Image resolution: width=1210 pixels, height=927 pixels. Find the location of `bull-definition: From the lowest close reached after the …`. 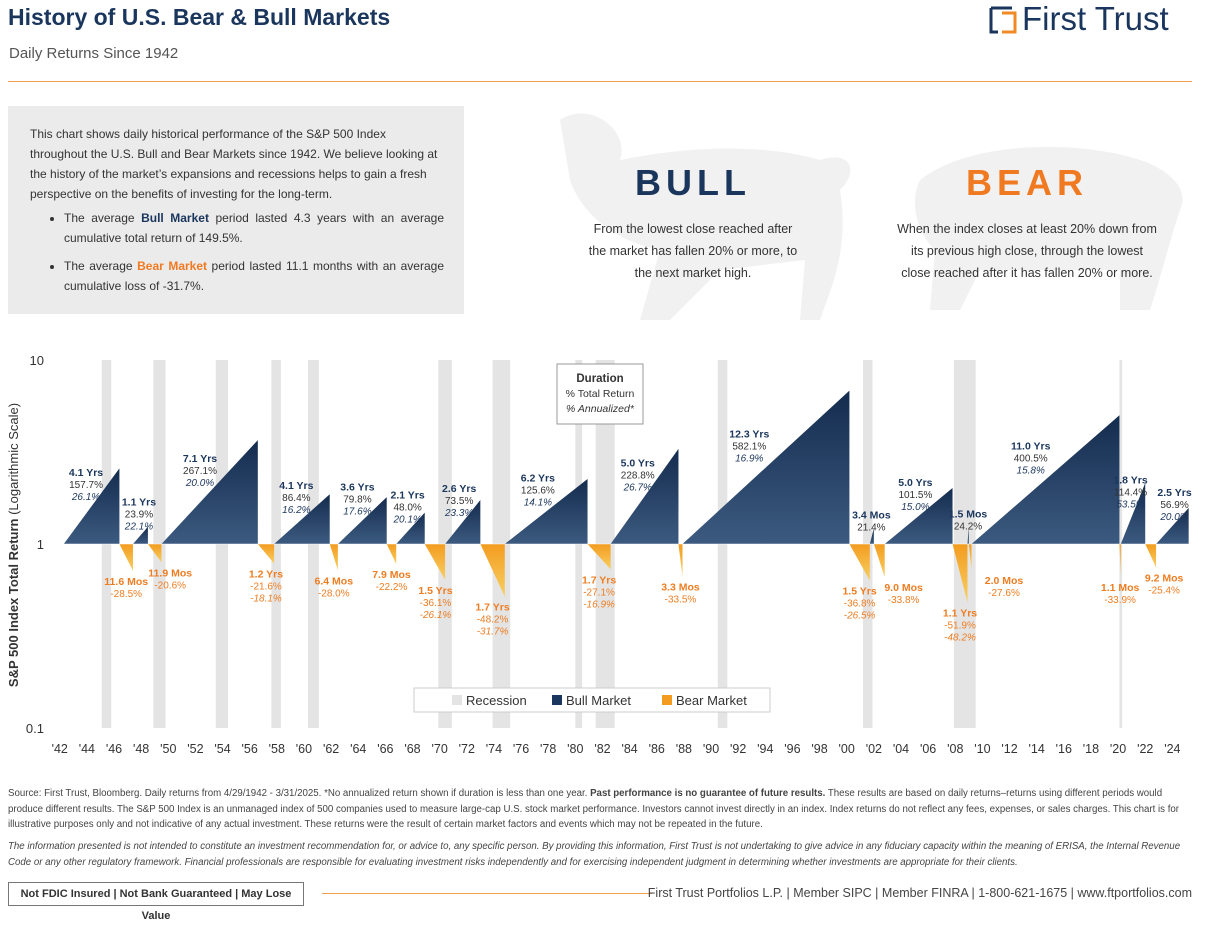

bull-definition: From the lowest close reached after the … is located at coordinates (693, 251).